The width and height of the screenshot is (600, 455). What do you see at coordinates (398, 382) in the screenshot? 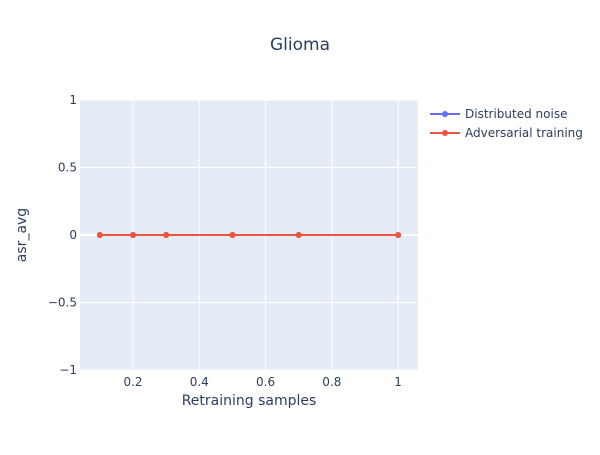
I see `x-tick-label: 1` at bounding box center [398, 382].